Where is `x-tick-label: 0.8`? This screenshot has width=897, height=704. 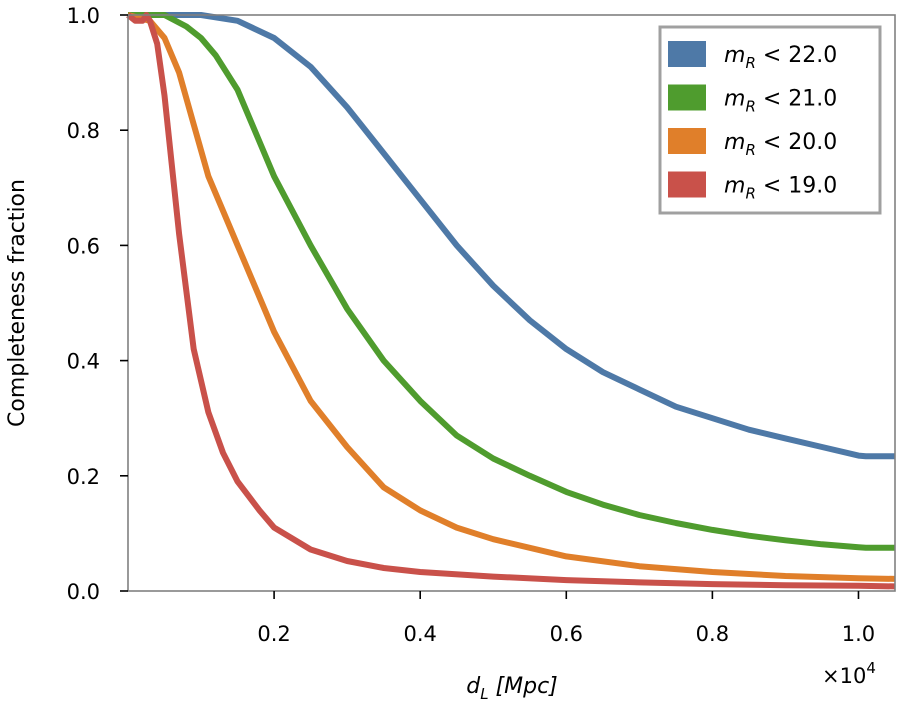 x-tick-label: 0.8 is located at coordinates (712, 634).